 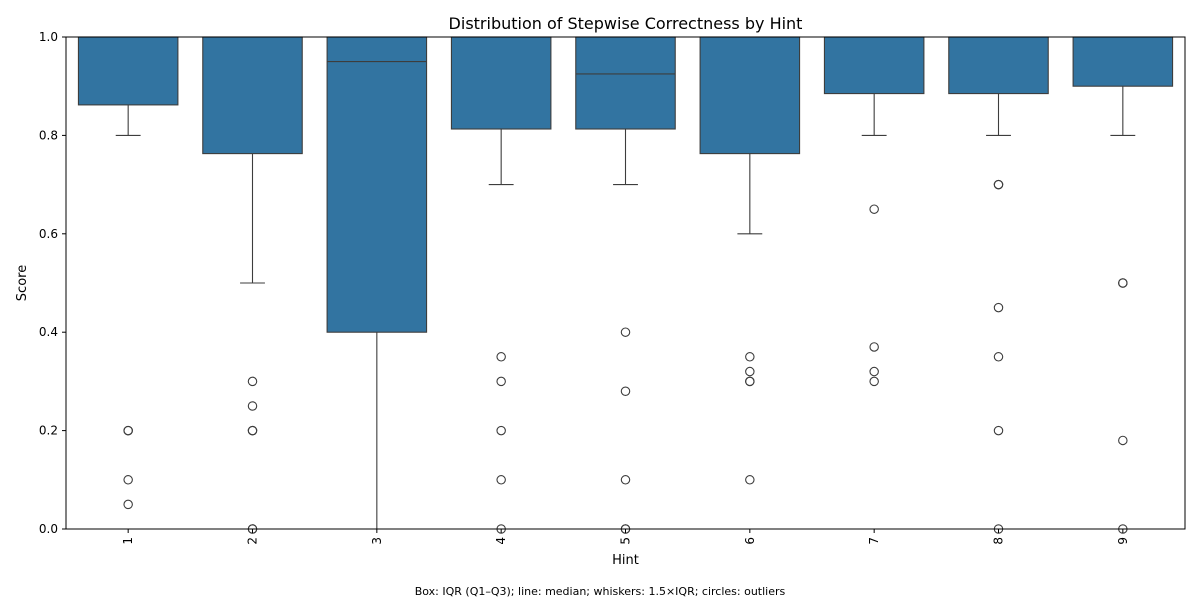 I want to click on y-tick-label: 0.0, so click(x=48, y=529).